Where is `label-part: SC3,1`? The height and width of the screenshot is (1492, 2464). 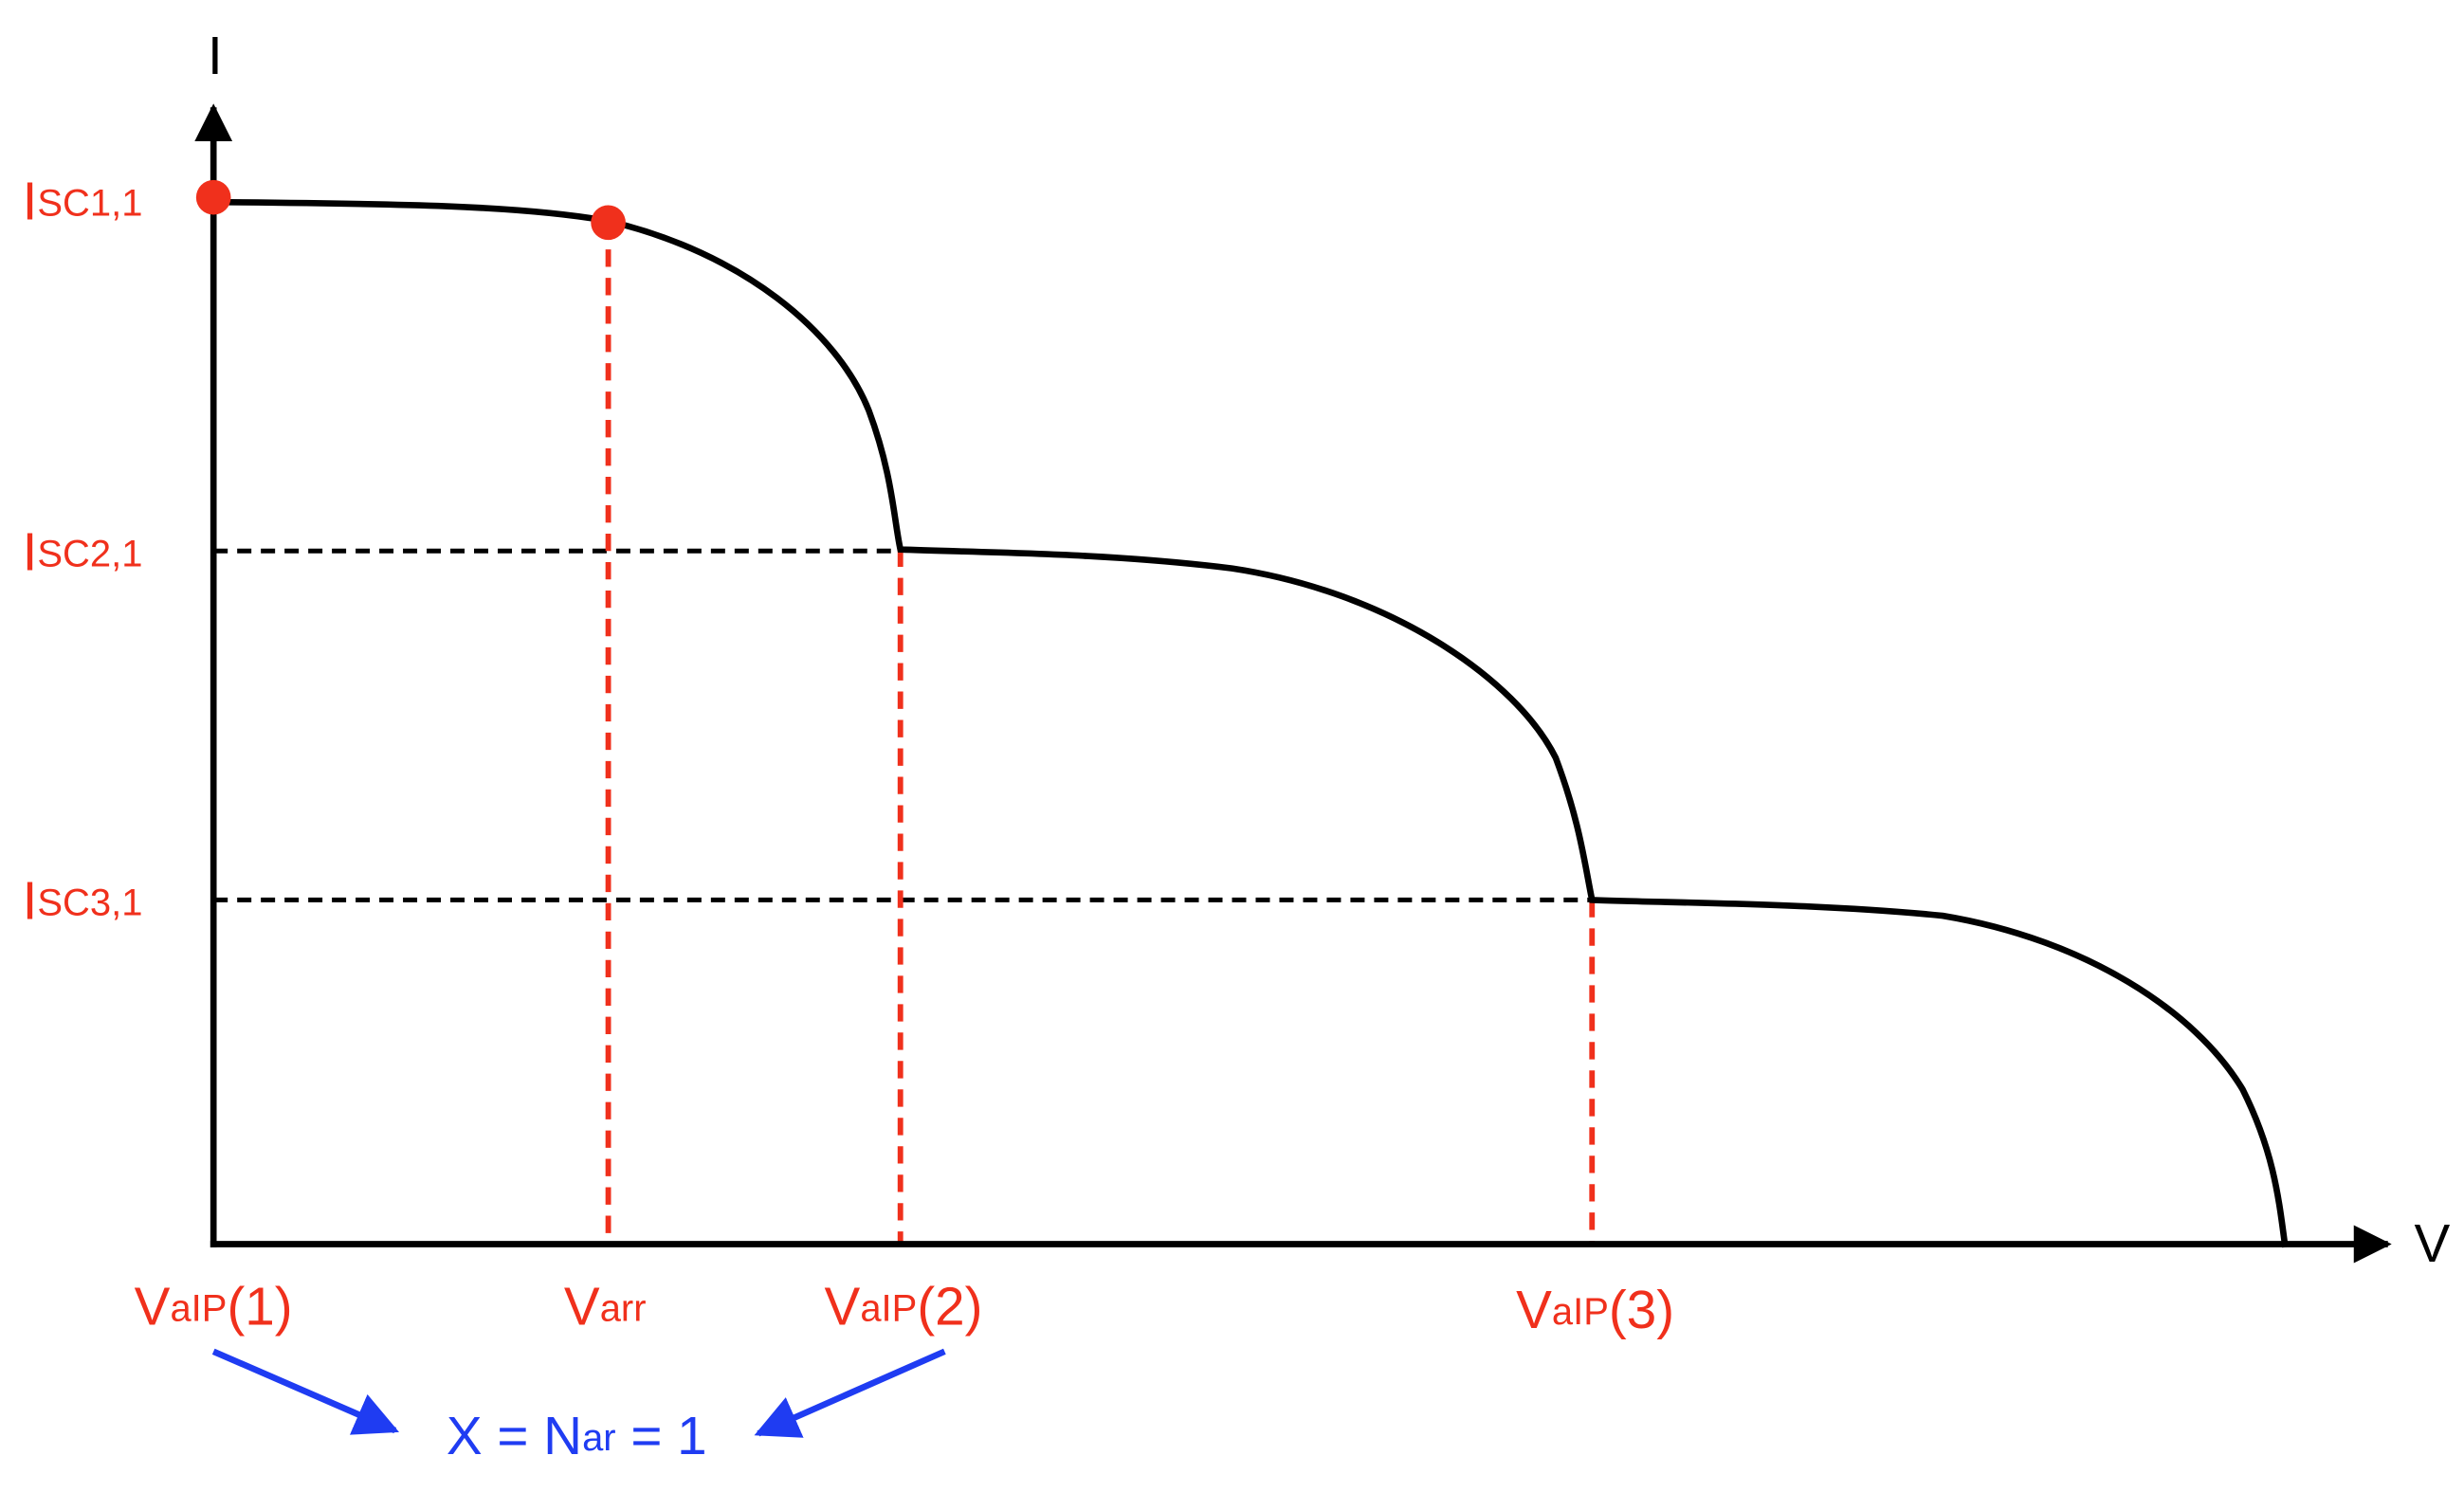 label-part: SC3,1 is located at coordinates (90, 902).